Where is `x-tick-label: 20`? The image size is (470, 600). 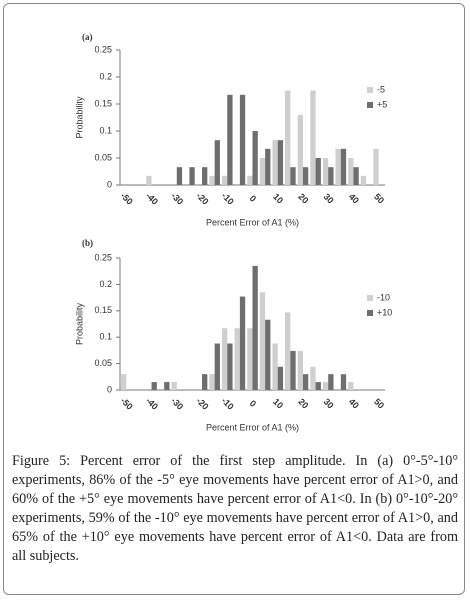
x-tick-label: 20 is located at coordinates (303, 403).